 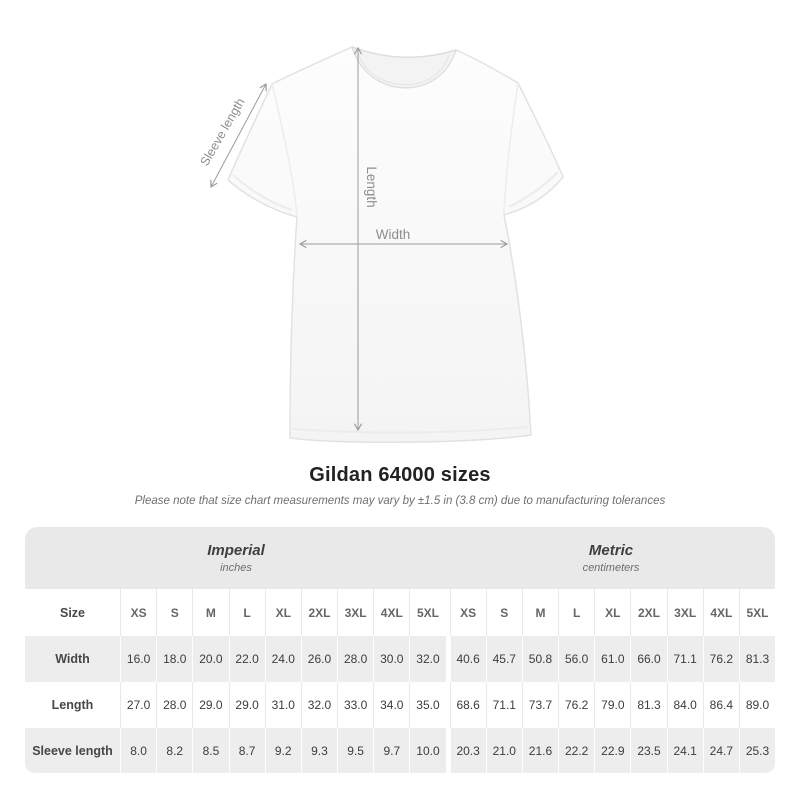 What do you see at coordinates (371, 186) in the screenshot?
I see `length-arrow-label: Length` at bounding box center [371, 186].